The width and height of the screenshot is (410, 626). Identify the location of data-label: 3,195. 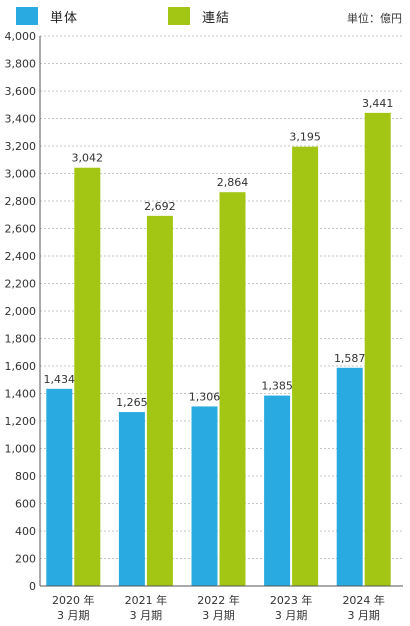
(305, 137).